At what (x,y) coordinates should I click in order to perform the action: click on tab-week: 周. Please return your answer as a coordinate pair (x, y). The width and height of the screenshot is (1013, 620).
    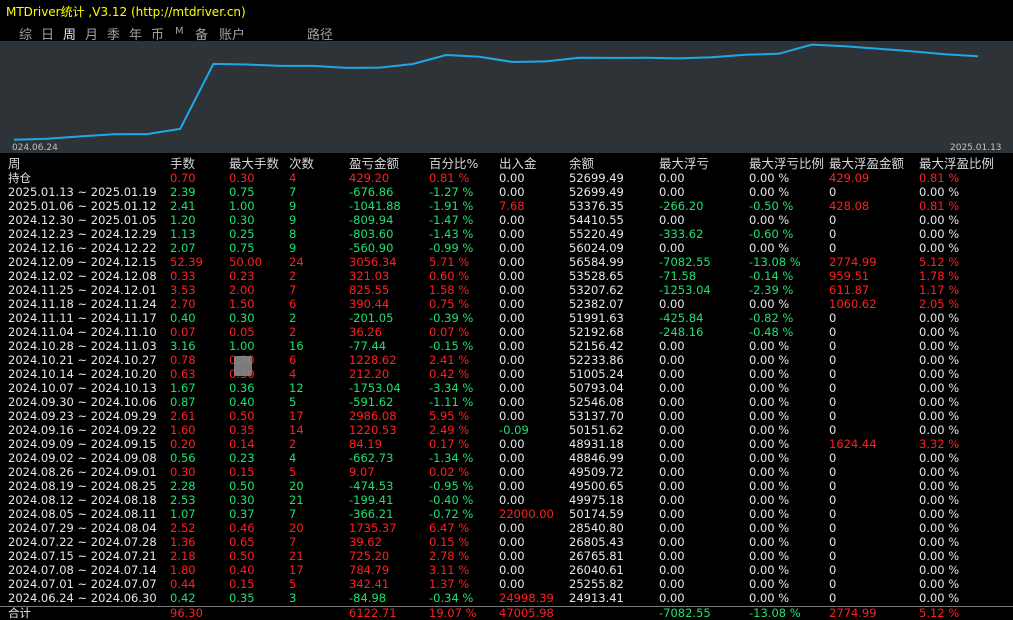
    Looking at the image, I should click on (70, 35).